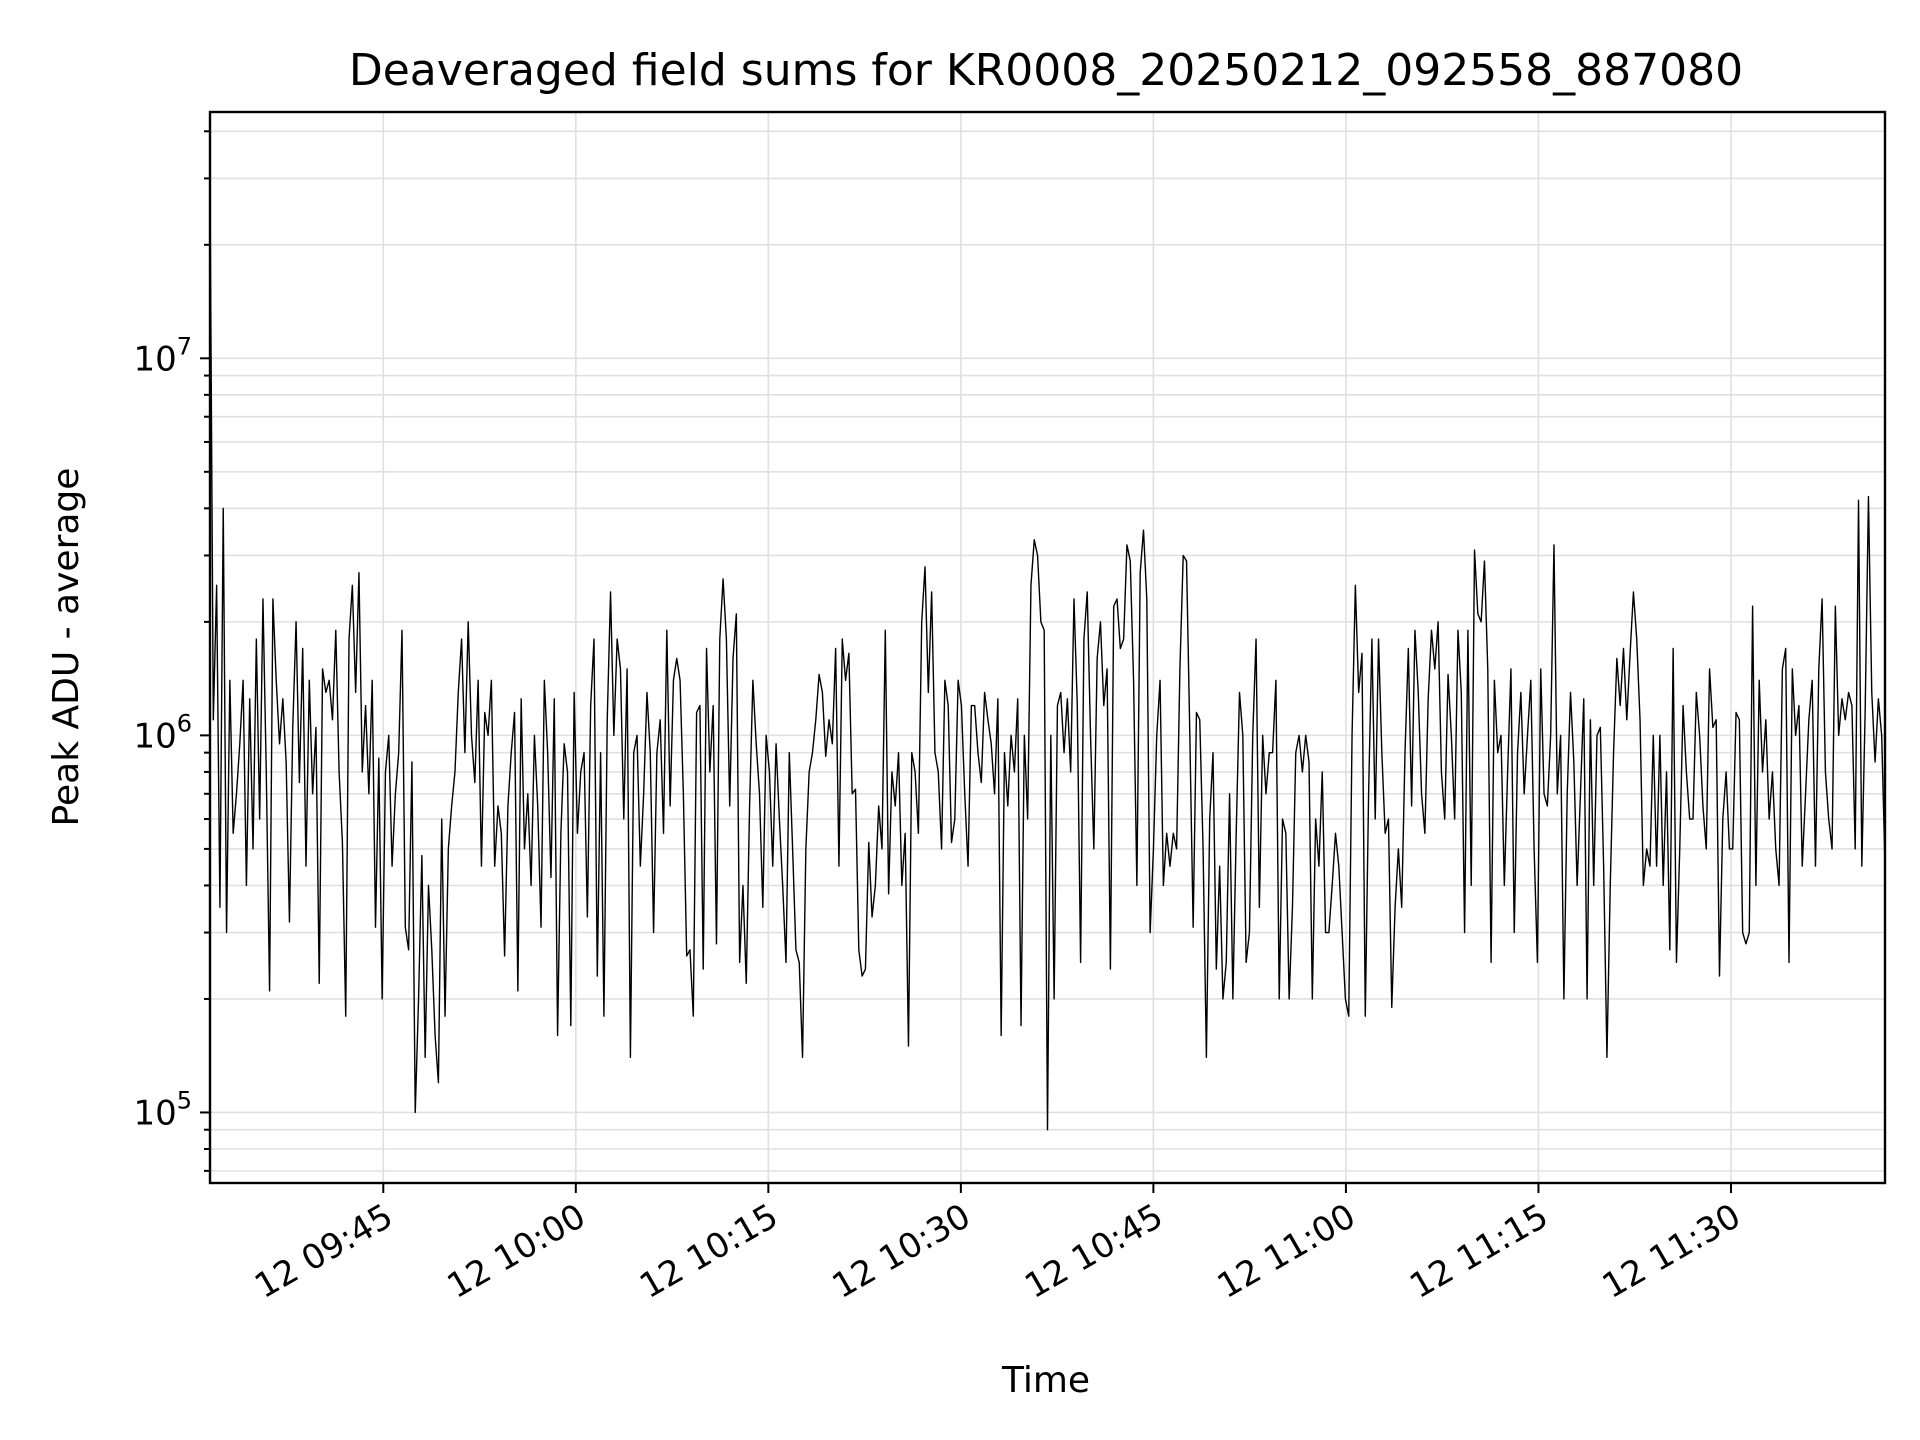 This screenshot has height=1440, width=1920. I want to click on x-tick-label: 12 09:45, so click(324, 1251).